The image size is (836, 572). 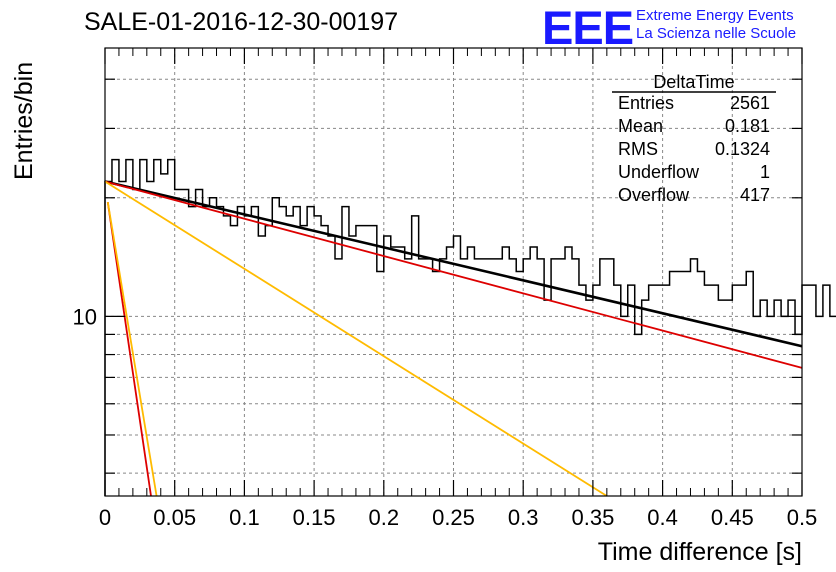 I want to click on x-tick-label: 0.1, so click(x=244, y=517).